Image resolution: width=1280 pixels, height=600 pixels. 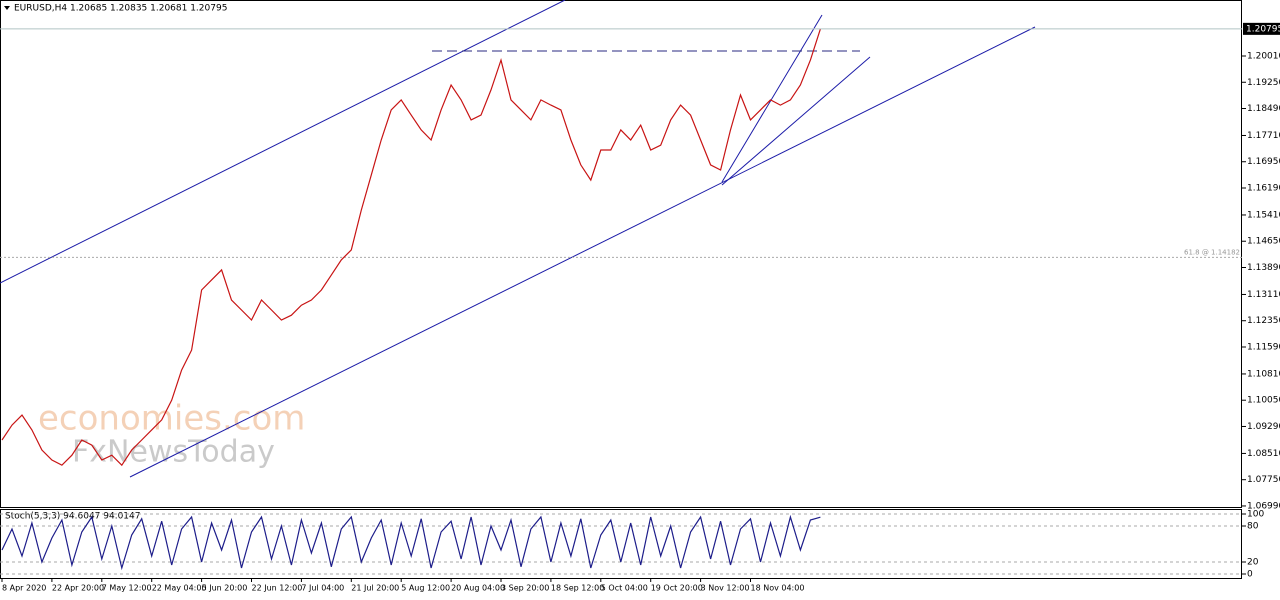 I want to click on y-tick-label: 1.11590, so click(x=1263, y=347).